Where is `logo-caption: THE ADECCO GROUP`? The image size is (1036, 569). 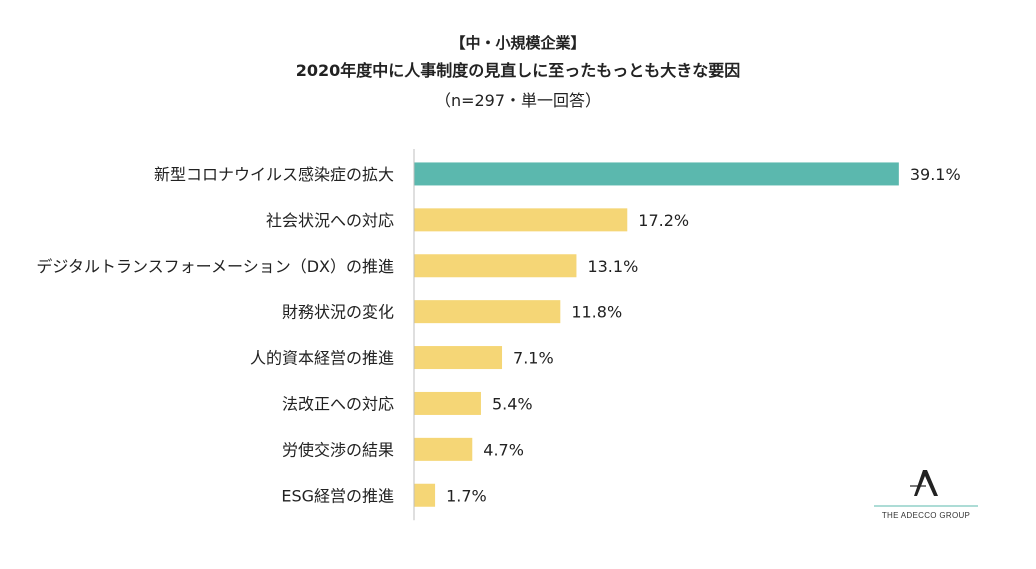
logo-caption: THE ADECCO GROUP is located at coordinates (926, 515).